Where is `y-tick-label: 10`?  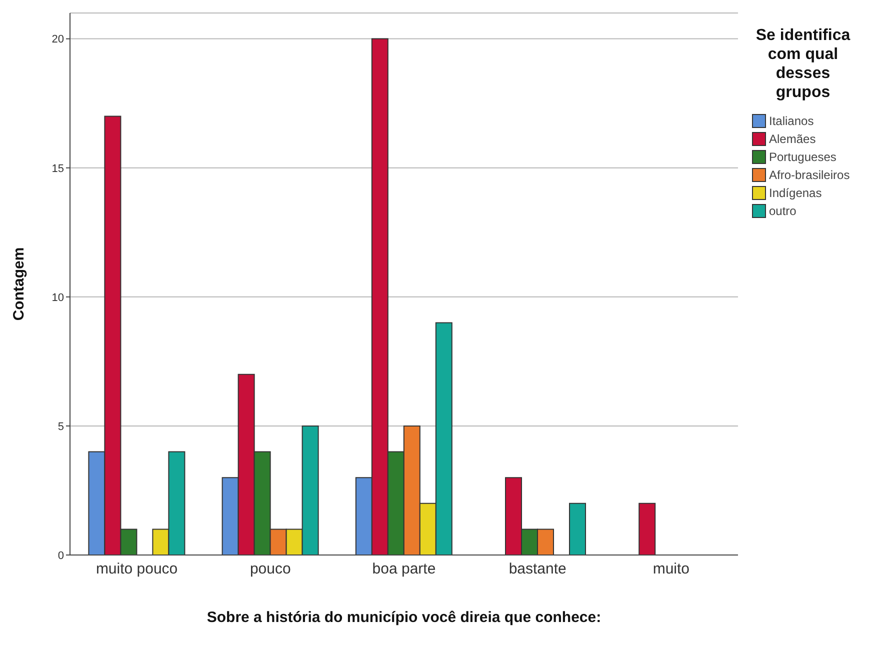 y-tick-label: 10 is located at coordinates (58, 298).